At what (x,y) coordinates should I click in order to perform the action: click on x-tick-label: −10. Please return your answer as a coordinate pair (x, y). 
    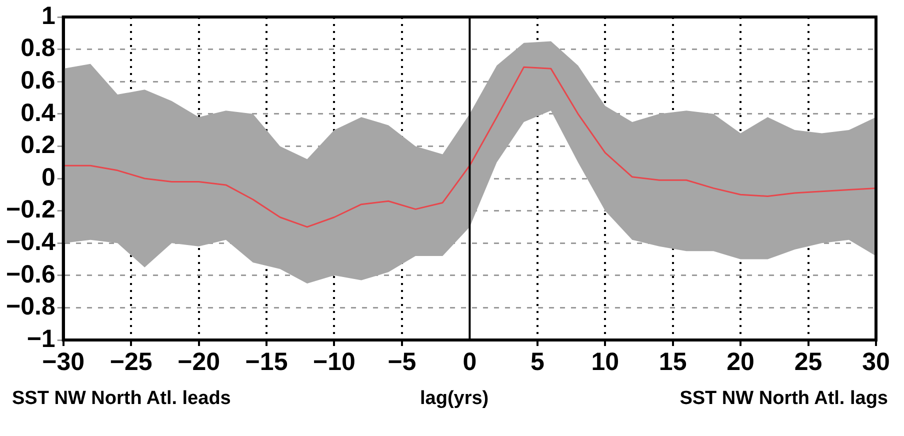
    Looking at the image, I should click on (334, 362).